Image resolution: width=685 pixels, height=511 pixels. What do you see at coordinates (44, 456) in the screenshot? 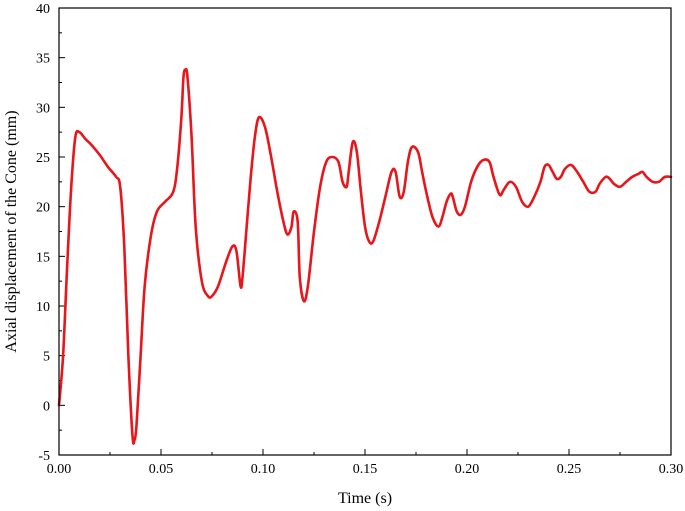
I see `y-tick-label: -5` at bounding box center [44, 456].